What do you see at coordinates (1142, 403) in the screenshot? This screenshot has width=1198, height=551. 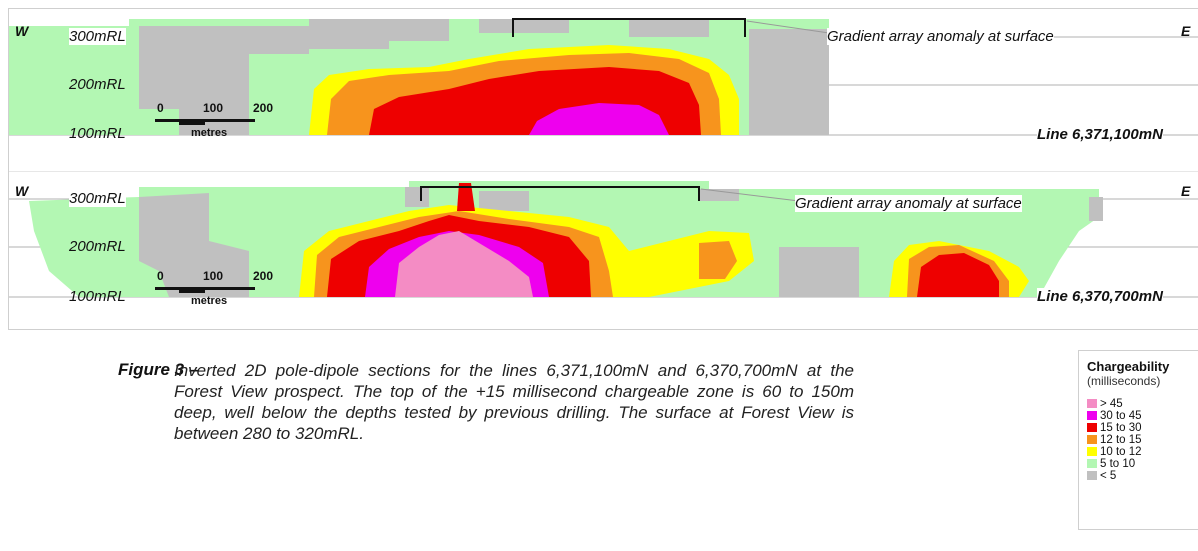 I see `legend-item: > 45` at bounding box center [1142, 403].